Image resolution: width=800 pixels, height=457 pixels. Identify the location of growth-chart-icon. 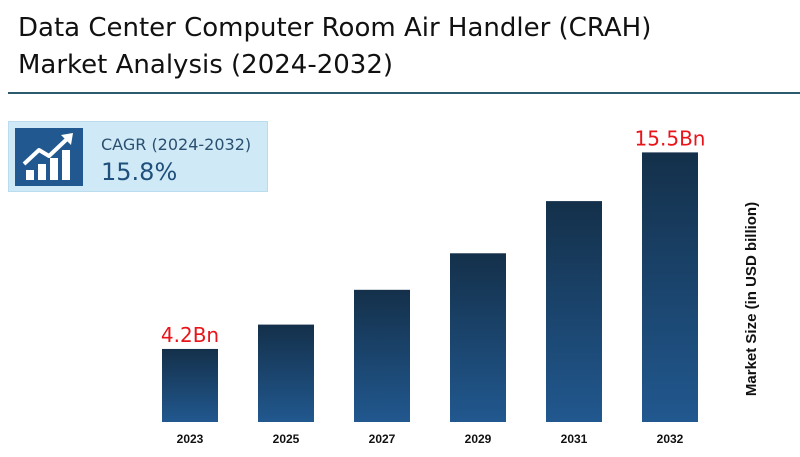
(49, 157).